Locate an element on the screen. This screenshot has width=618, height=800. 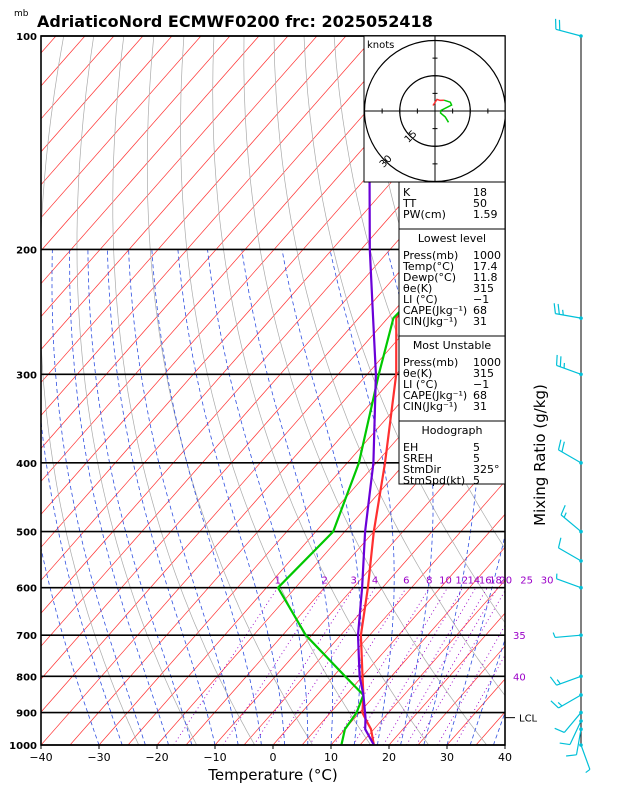
mixing-ratio-label: 3 is located at coordinates (354, 581).